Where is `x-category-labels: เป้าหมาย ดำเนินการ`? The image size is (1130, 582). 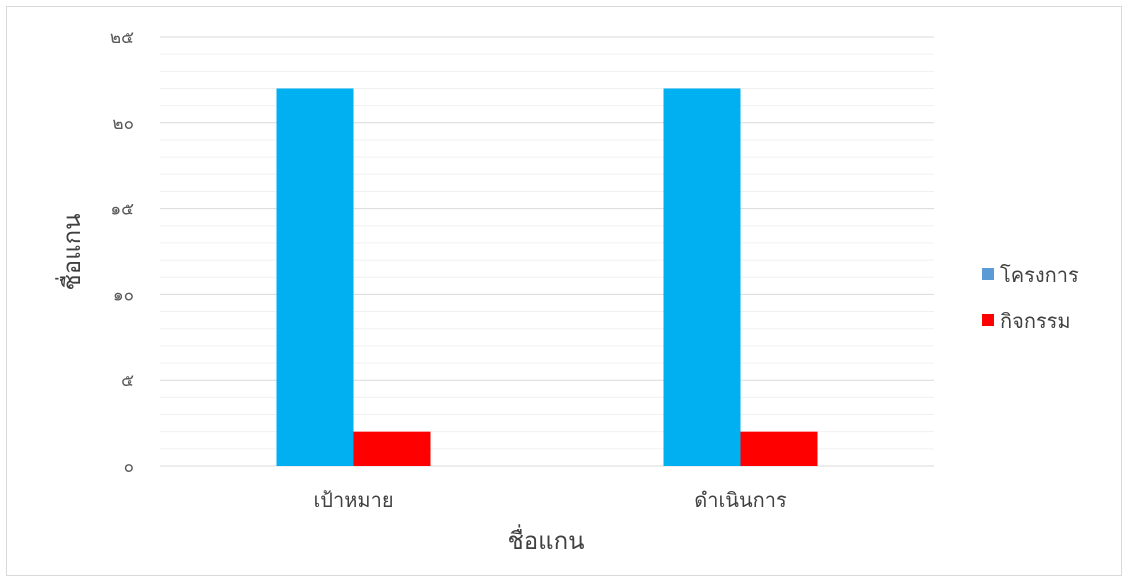
x-category-labels: เป้าหมาย ดำเนินการ is located at coordinates (550, 500).